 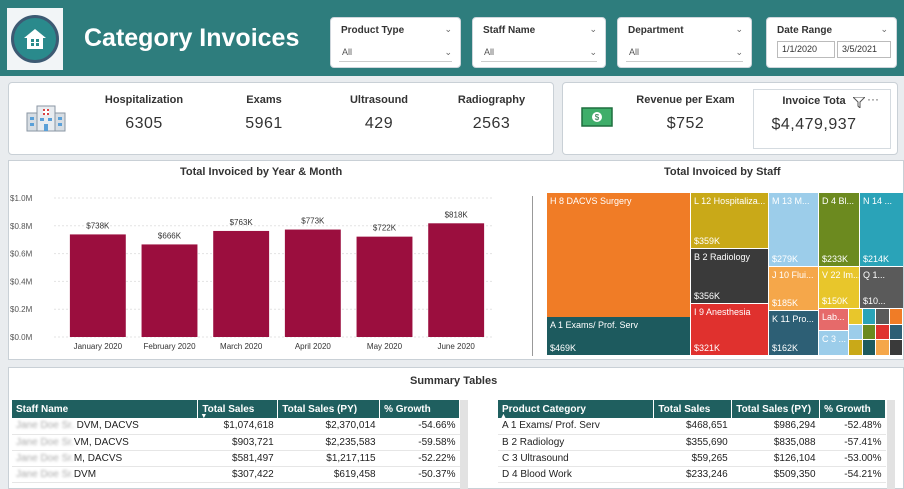 I want to click on treemap-value: $321K, so click(x=707, y=348).